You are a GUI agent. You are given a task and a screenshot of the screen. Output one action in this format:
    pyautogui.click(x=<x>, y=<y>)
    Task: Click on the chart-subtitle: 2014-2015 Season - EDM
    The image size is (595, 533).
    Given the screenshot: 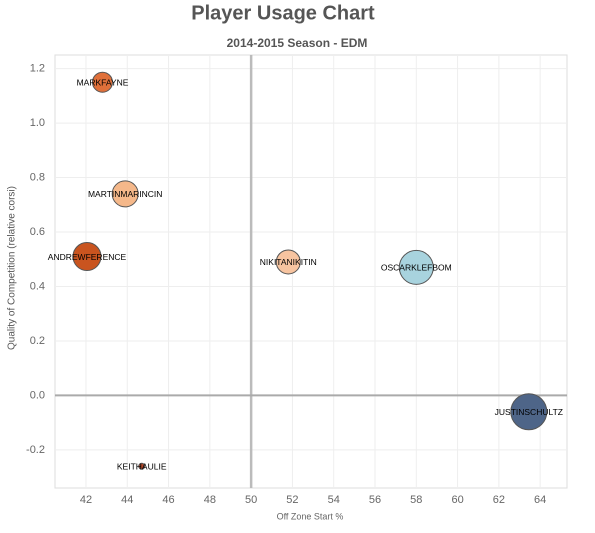 What is the action you would take?
    pyautogui.click(x=297, y=43)
    